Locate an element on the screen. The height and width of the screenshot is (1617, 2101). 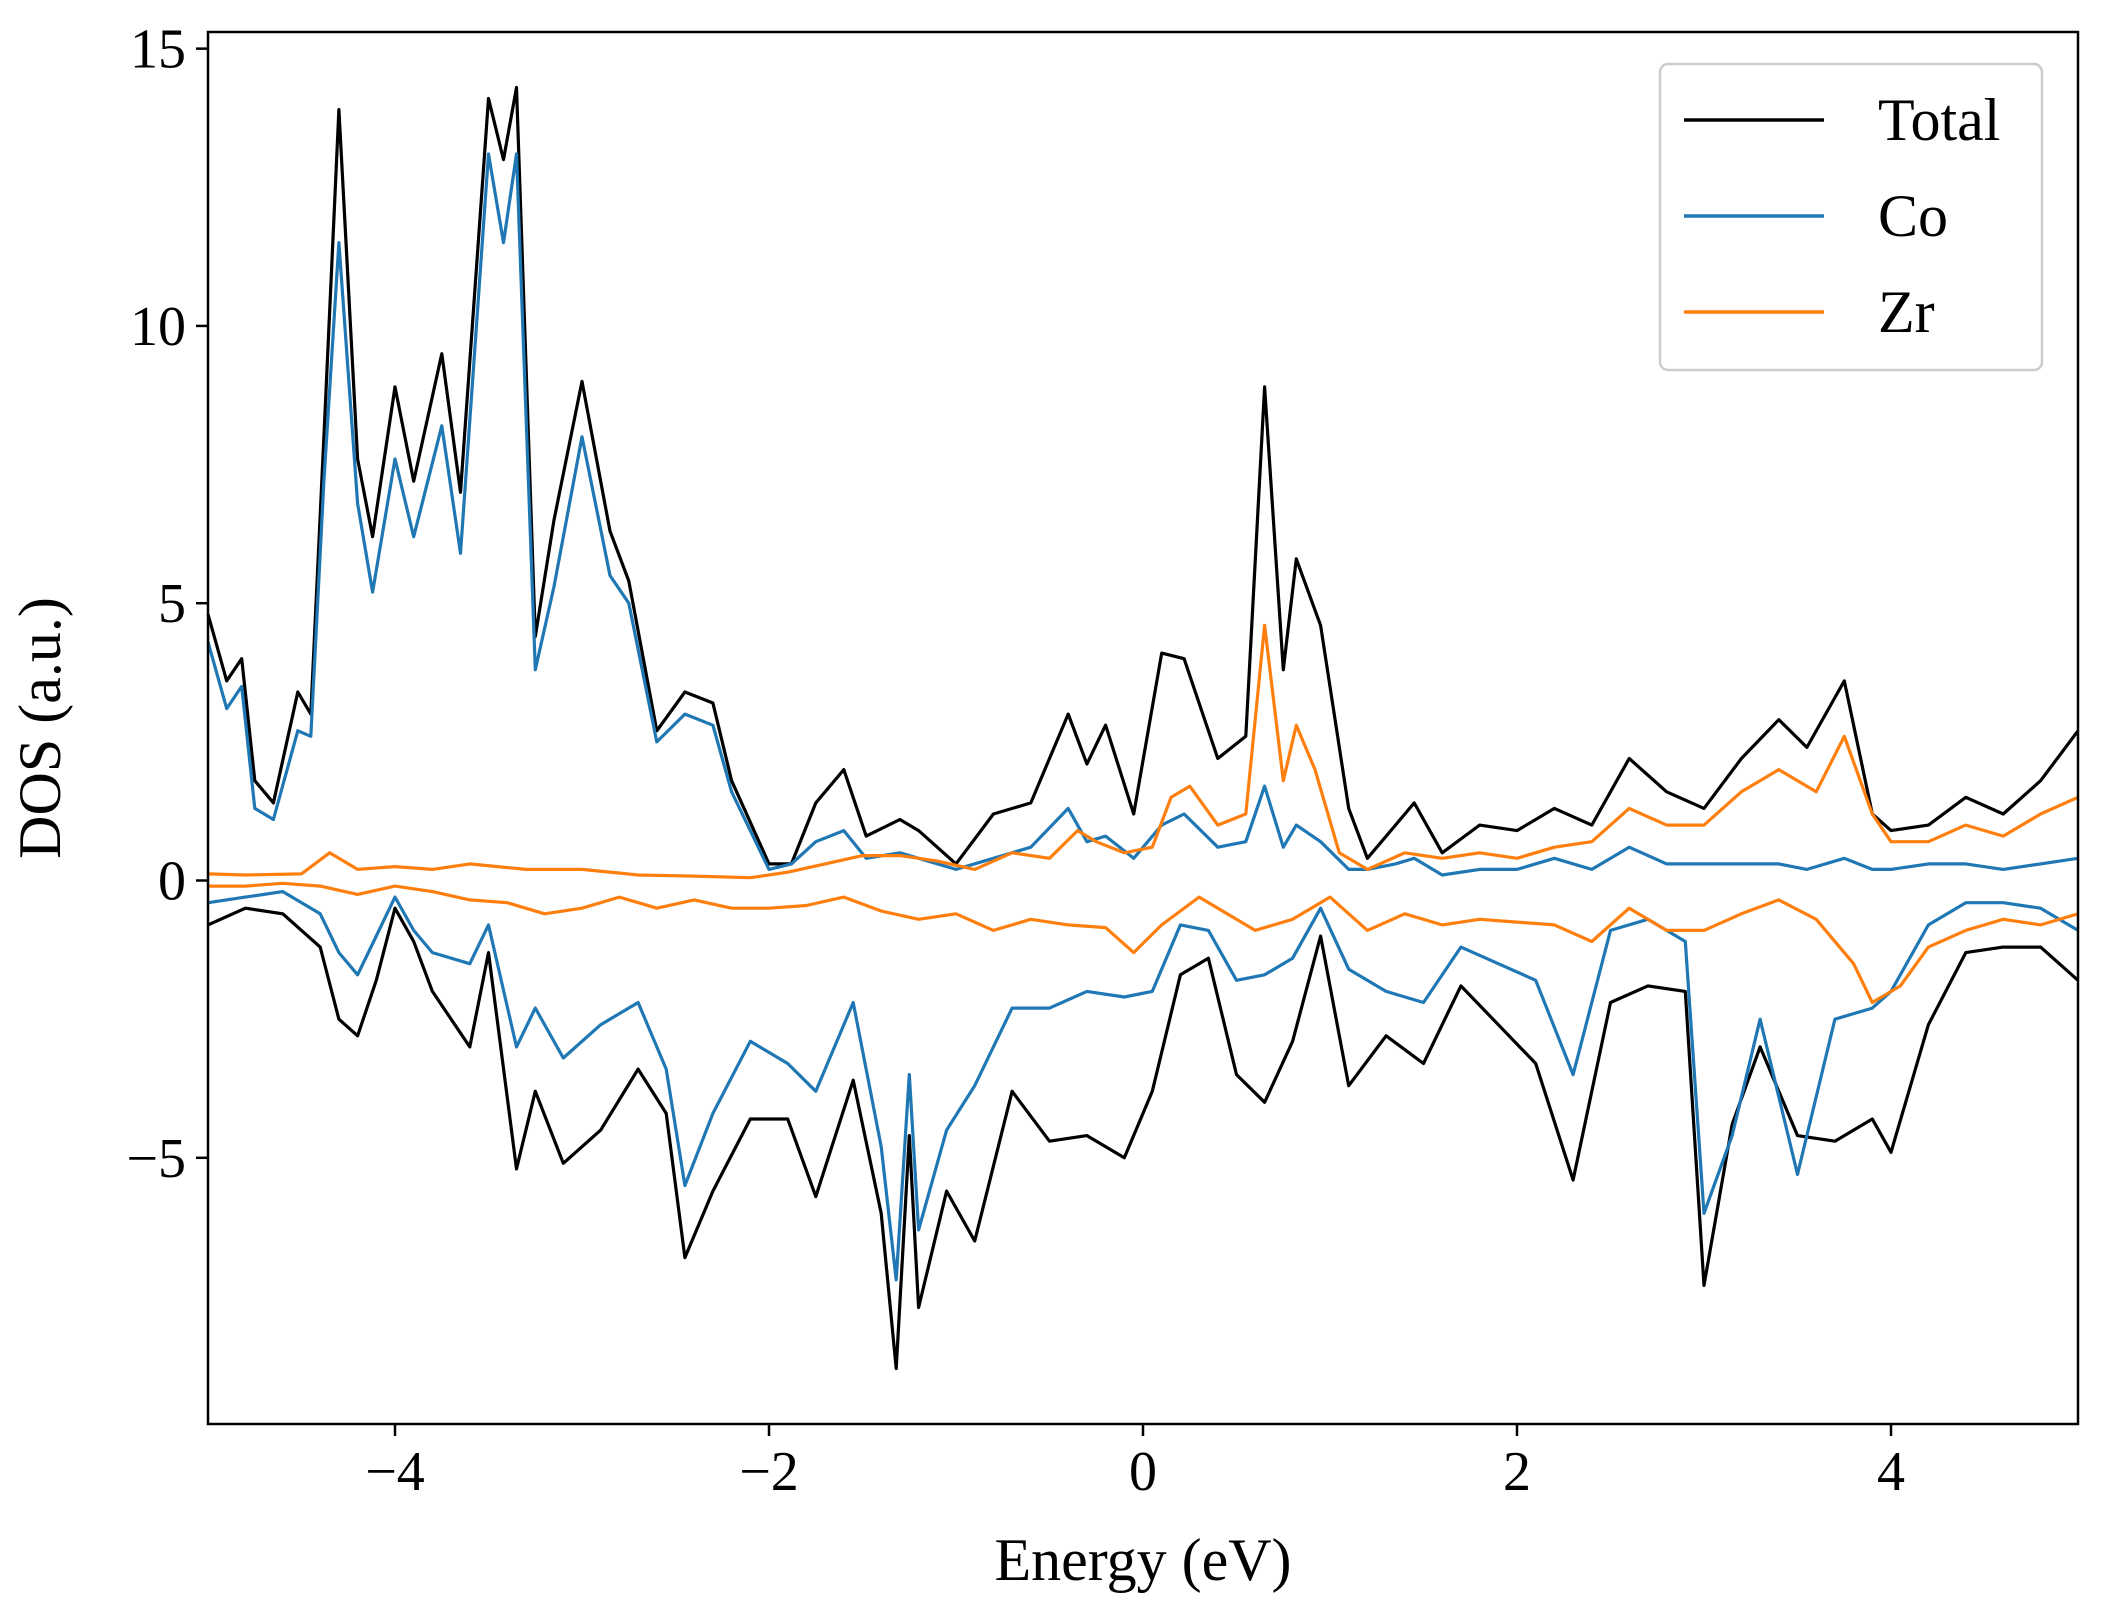
series-line-zr-down is located at coordinates (1143, 943).